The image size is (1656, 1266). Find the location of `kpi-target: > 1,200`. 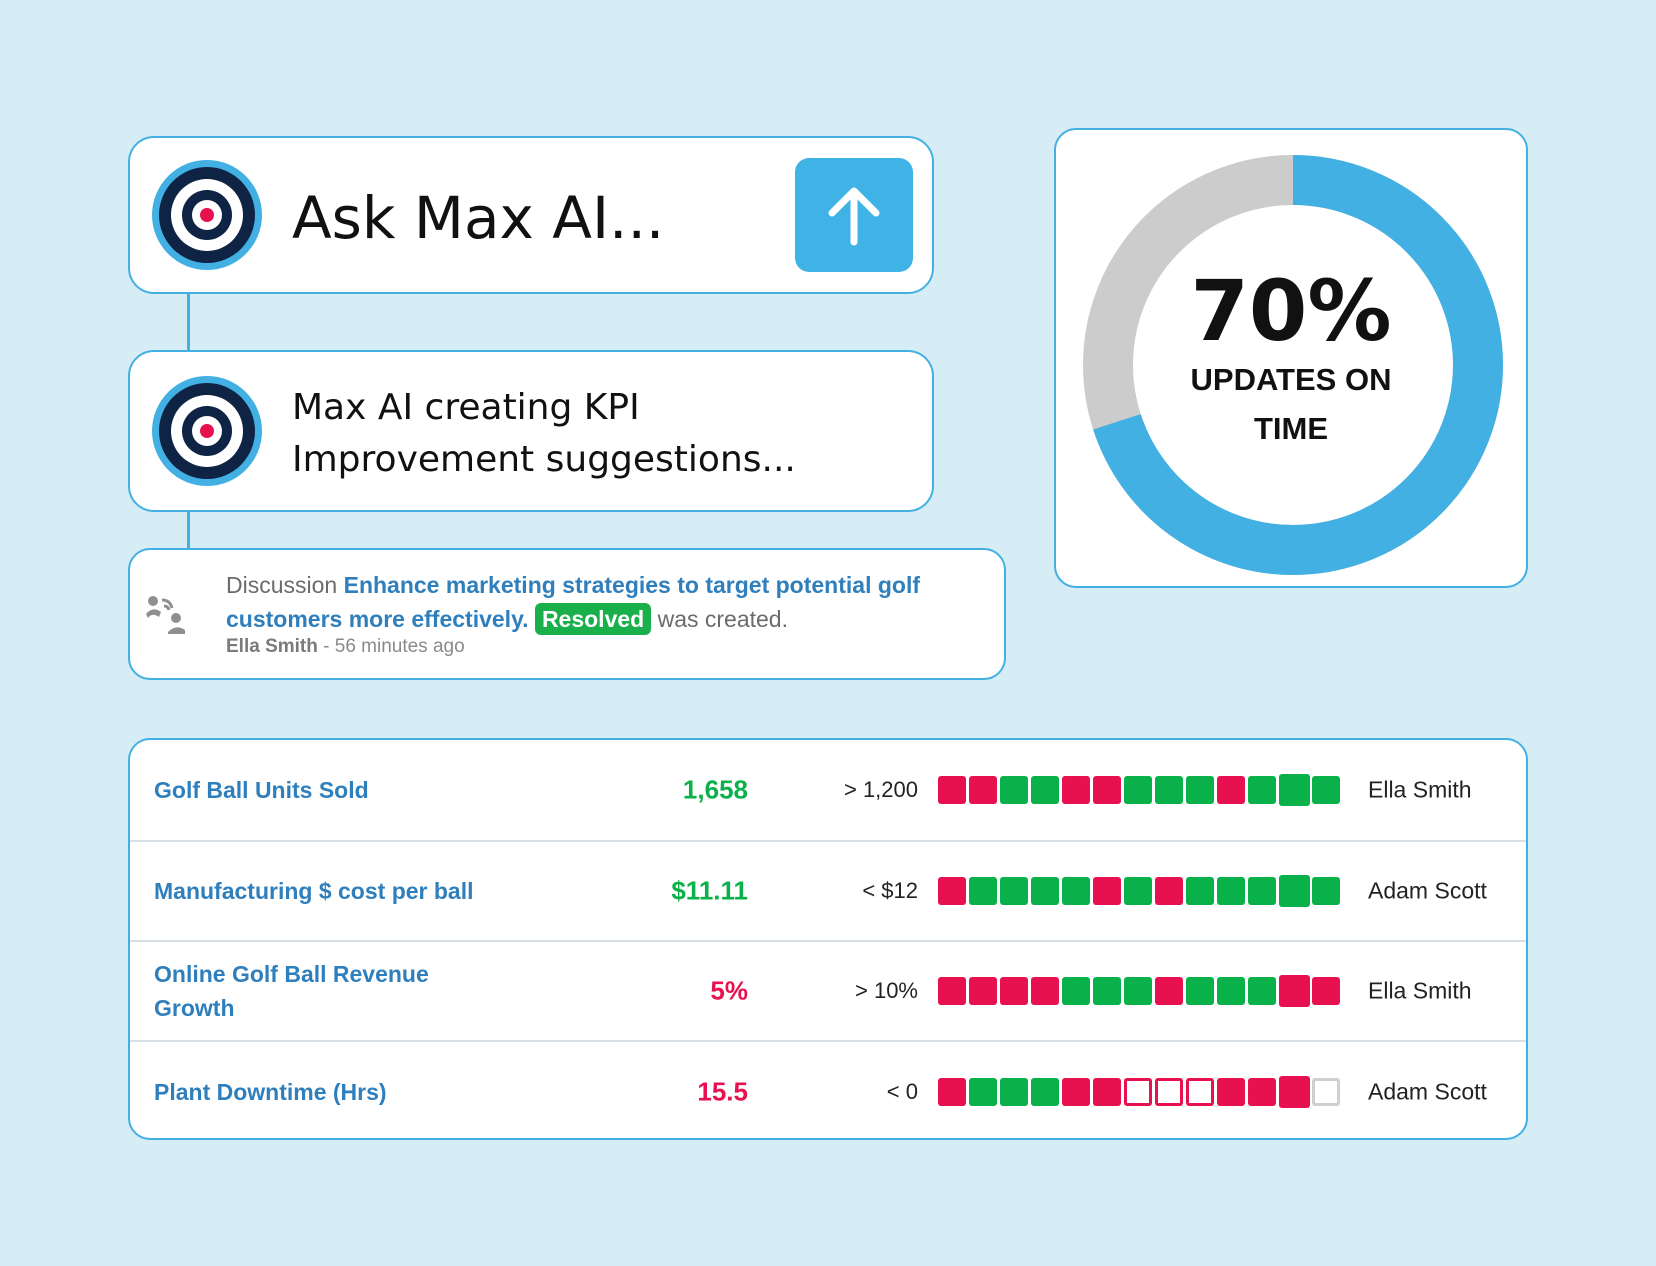

kpi-target: > 1,200 is located at coordinates (880, 789).